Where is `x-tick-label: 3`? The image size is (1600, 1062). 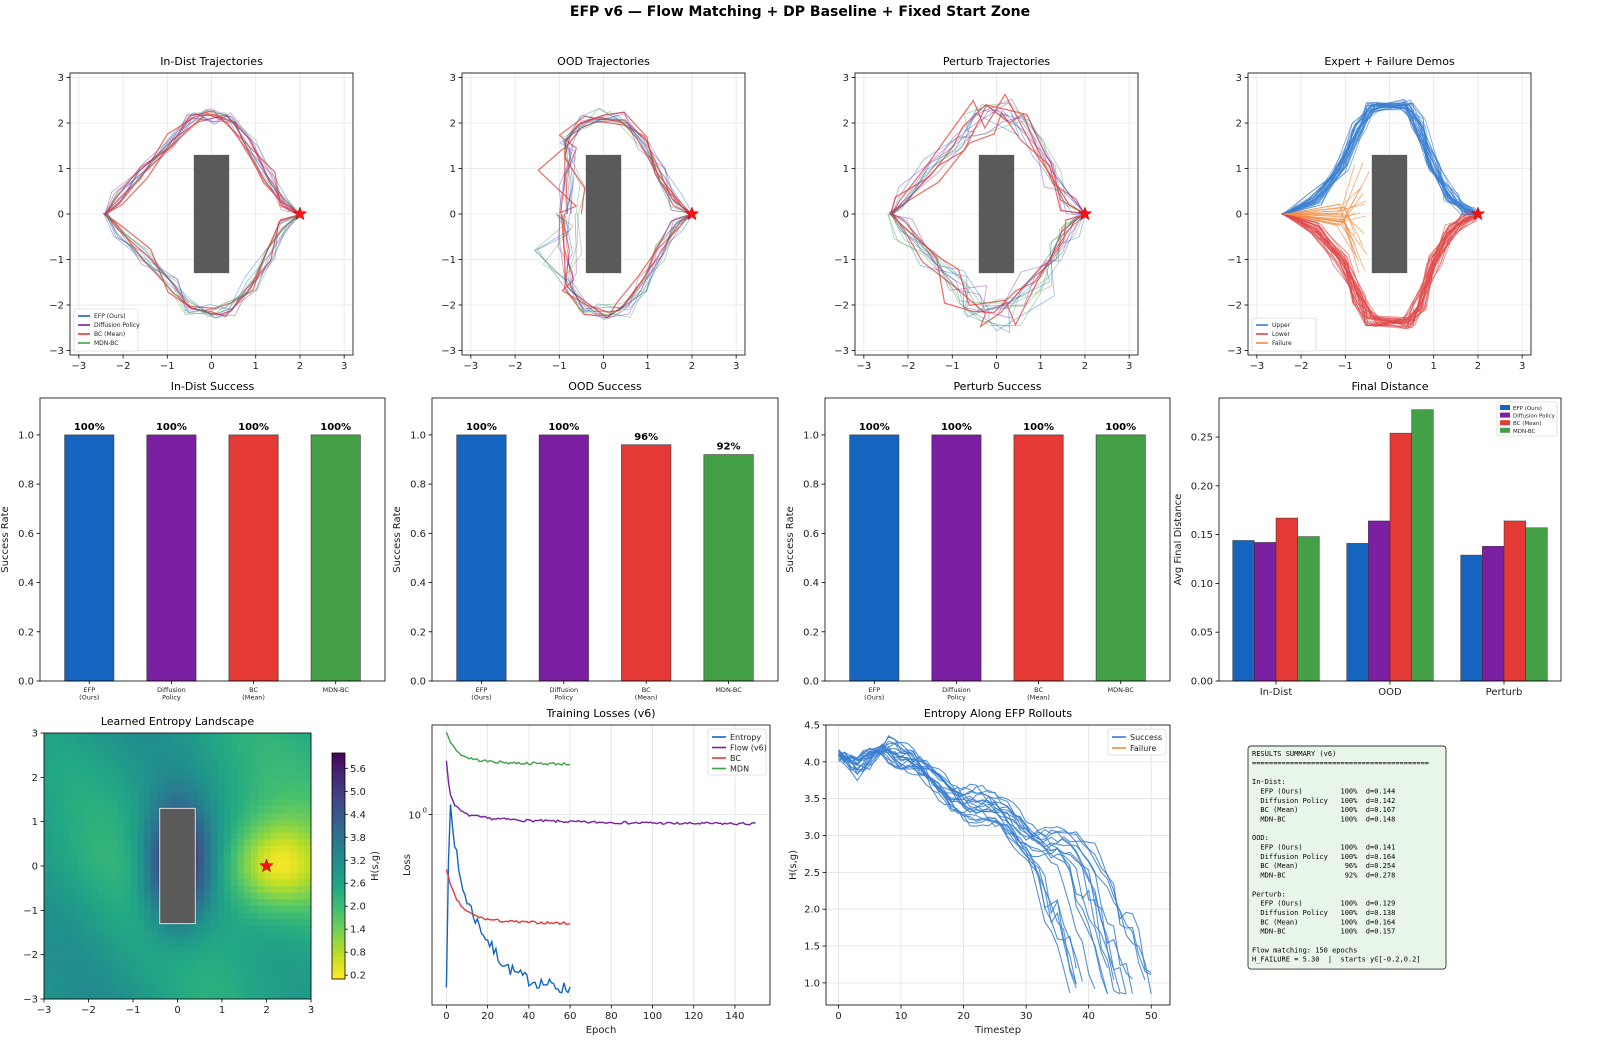
x-tick-label: 3 is located at coordinates (344, 366).